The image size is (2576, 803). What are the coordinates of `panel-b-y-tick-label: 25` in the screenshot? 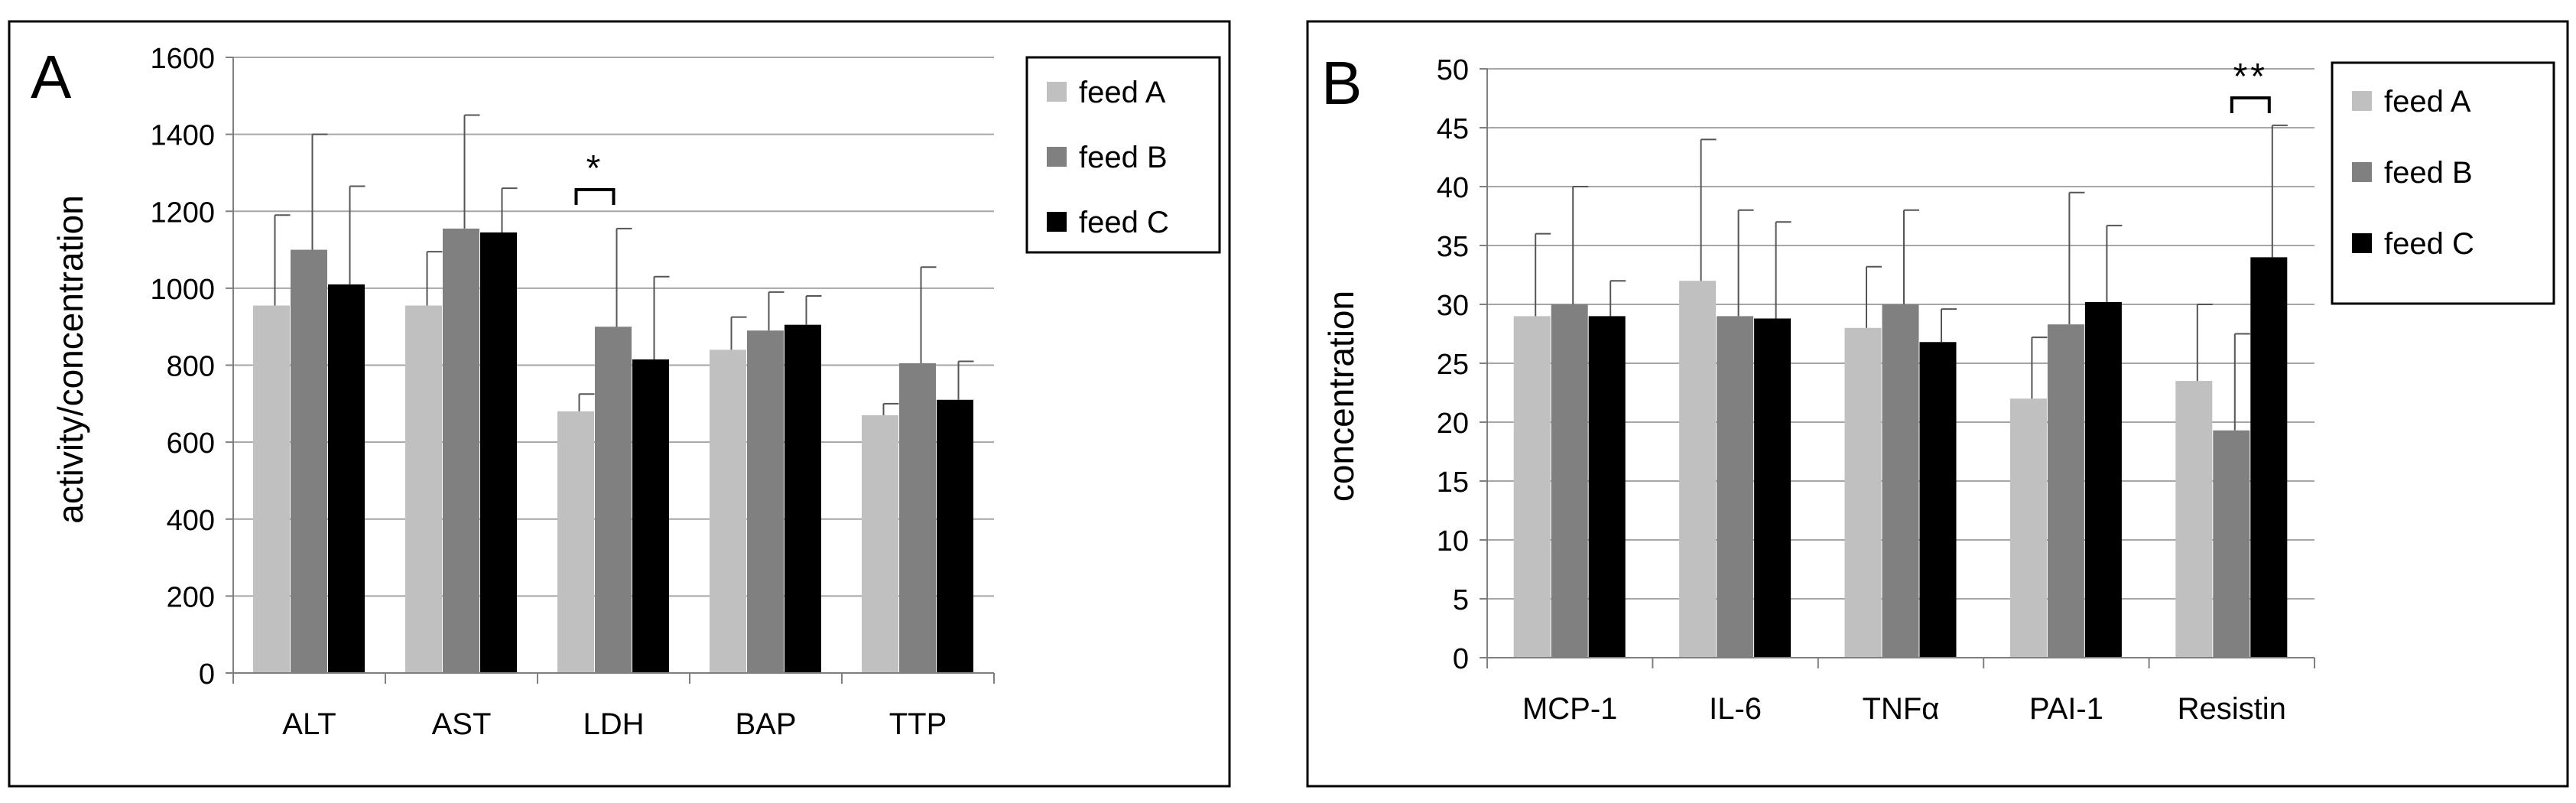 It's located at (1453, 365).